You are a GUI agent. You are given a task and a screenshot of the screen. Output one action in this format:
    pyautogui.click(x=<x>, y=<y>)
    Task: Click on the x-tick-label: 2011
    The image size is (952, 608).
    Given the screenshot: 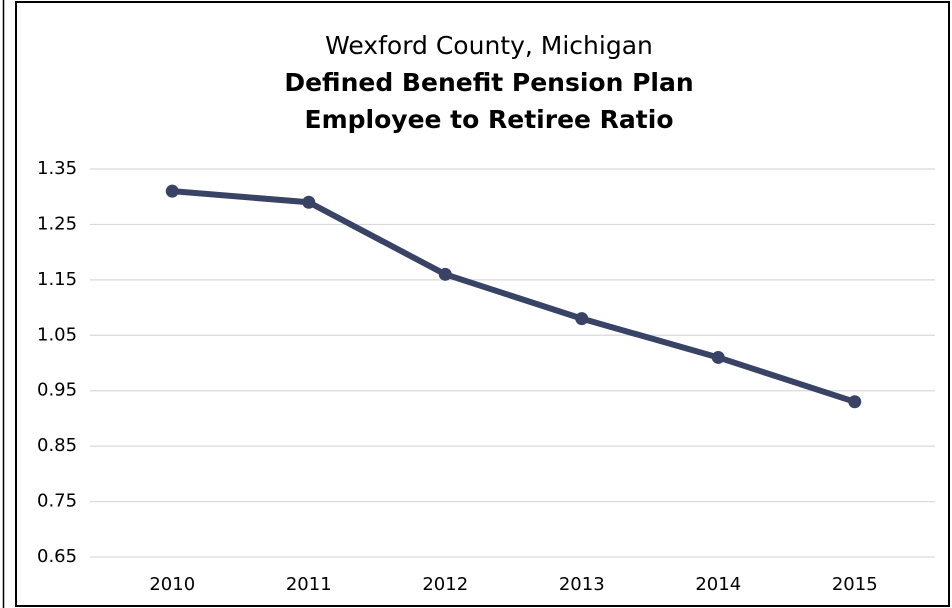 What is the action you would take?
    pyautogui.click(x=309, y=584)
    